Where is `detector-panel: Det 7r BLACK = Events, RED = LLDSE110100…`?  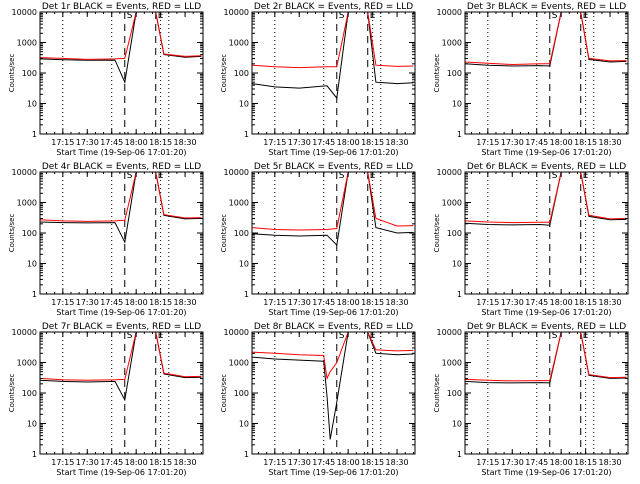
detector-panel: Det 7r BLACK = Events, RED = LLDSE110100… is located at coordinates (106, 399).